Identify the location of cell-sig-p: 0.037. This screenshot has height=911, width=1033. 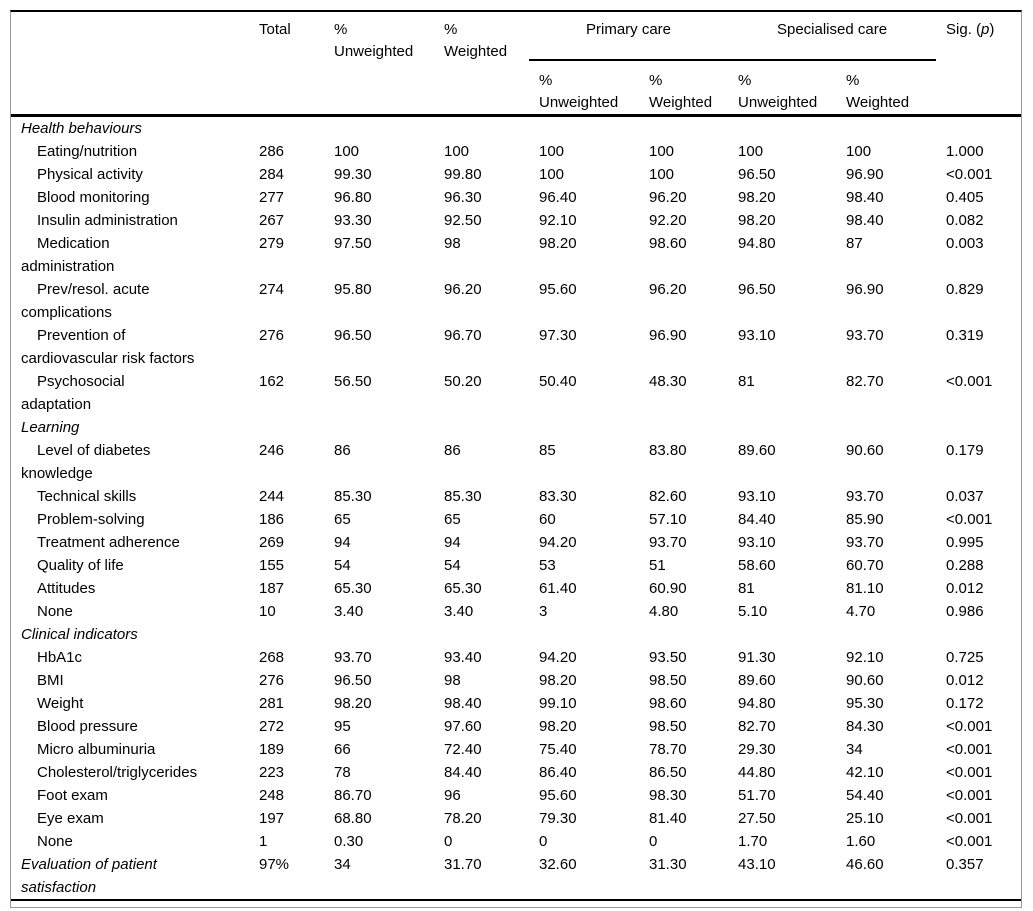
(965, 496).